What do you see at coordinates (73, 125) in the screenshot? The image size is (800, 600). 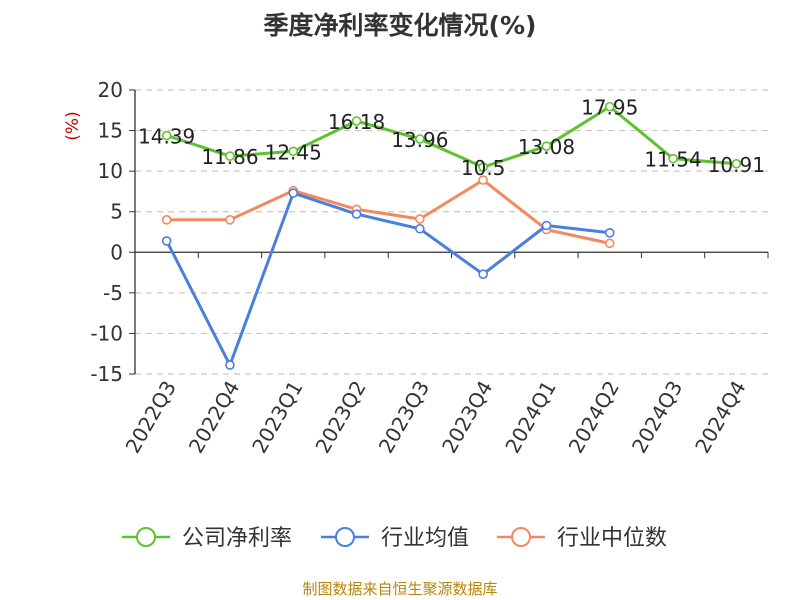 I see `y-axis-unit-label: (%)` at bounding box center [73, 125].